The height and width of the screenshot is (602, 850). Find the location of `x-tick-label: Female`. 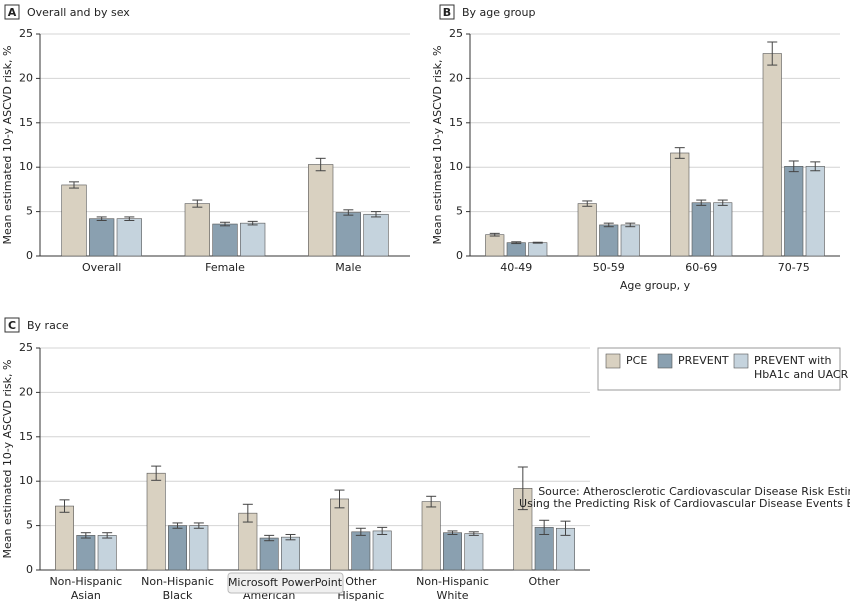

x-tick-label: Female is located at coordinates (225, 267).